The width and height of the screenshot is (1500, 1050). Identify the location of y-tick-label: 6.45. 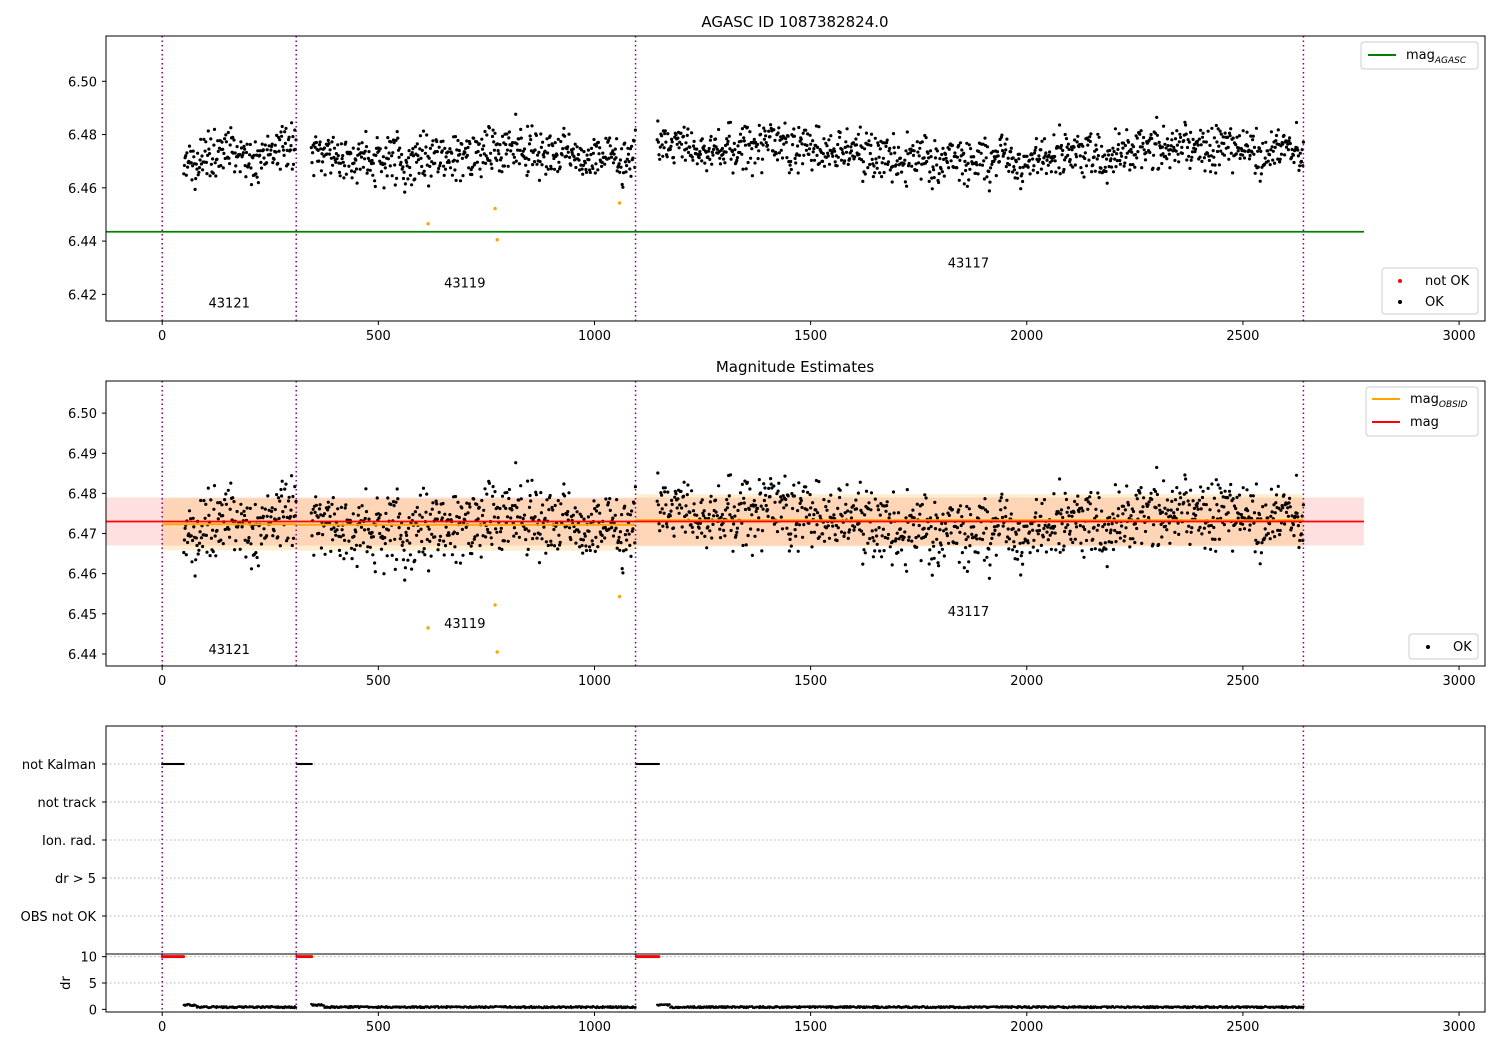
(82, 615).